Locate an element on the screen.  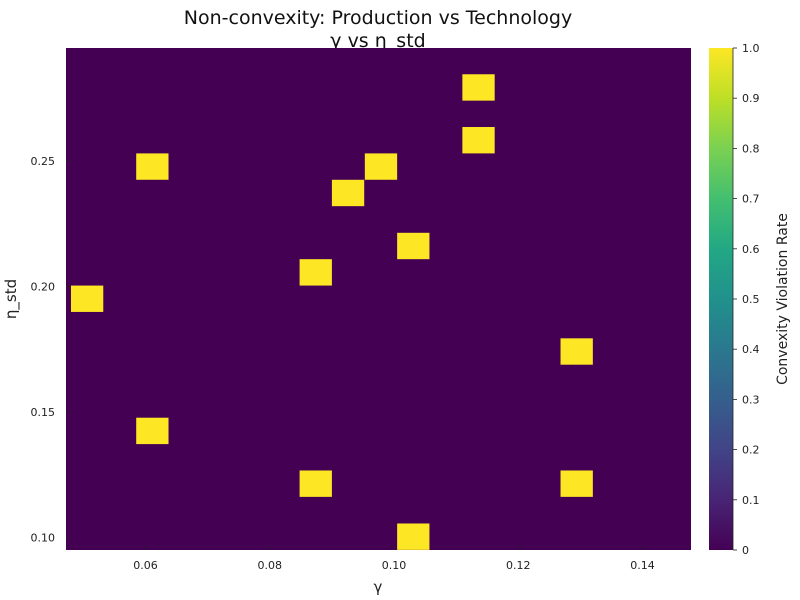
colorbar-tick-label: 0.6 is located at coordinates (751, 249).